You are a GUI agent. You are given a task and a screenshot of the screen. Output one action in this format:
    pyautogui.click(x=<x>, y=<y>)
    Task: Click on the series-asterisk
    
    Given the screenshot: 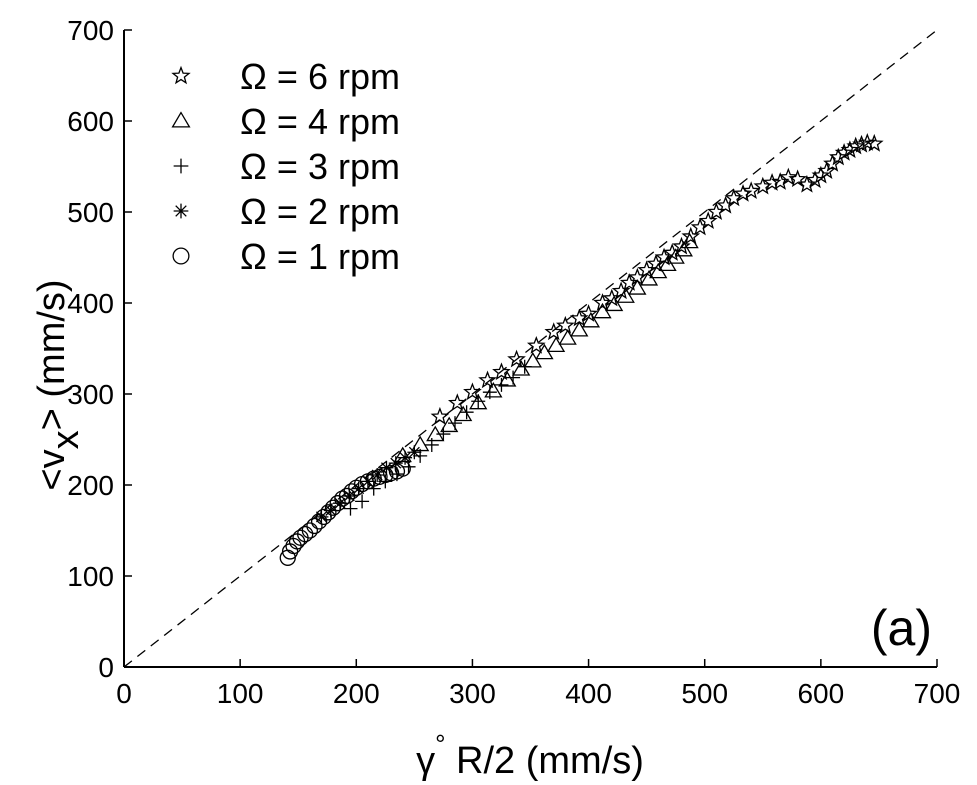 What is the action you would take?
    pyautogui.click(x=368, y=484)
    